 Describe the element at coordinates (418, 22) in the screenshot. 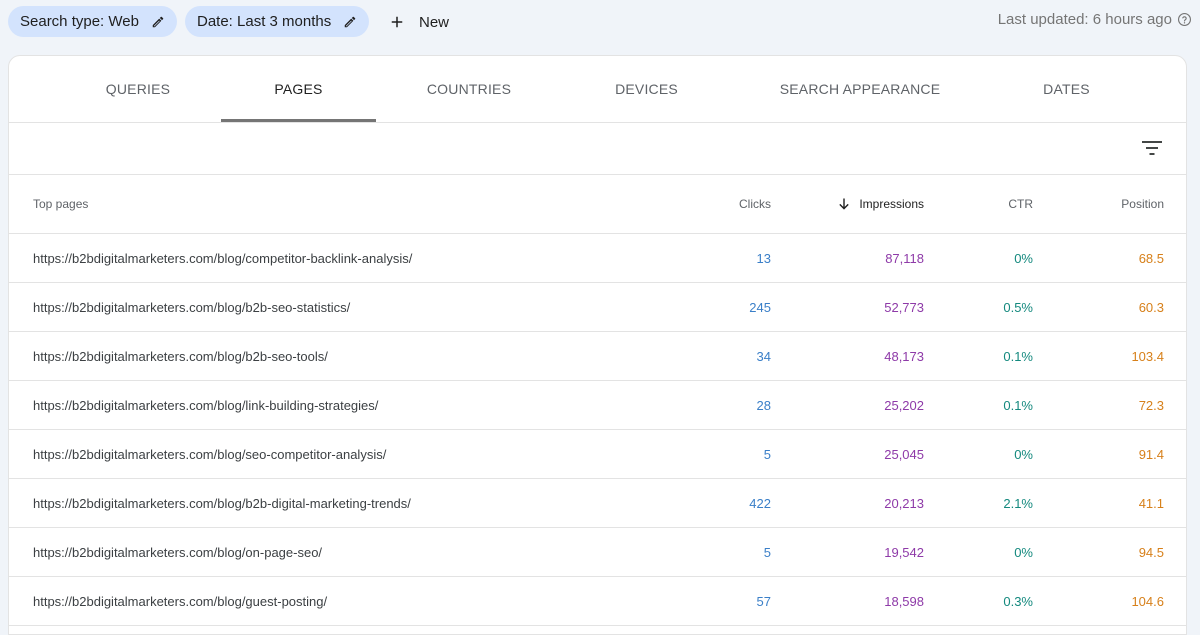

I see `new-filter-button: New` at that location.